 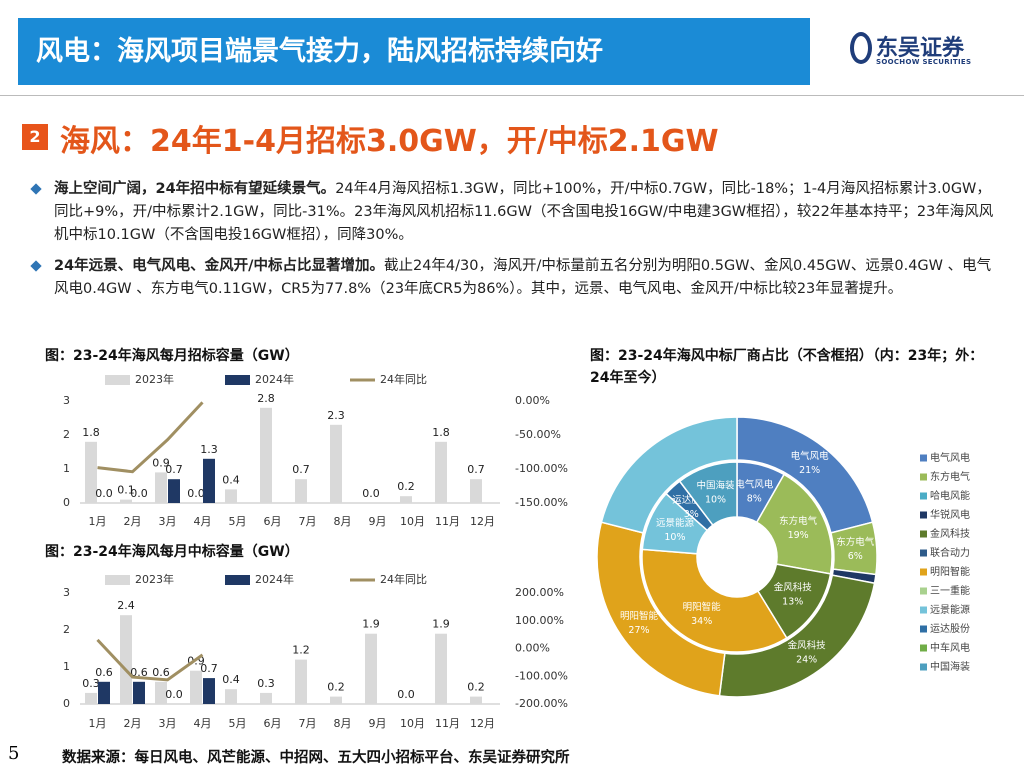 I want to click on legend-label: 中车风电, so click(x=950, y=647).